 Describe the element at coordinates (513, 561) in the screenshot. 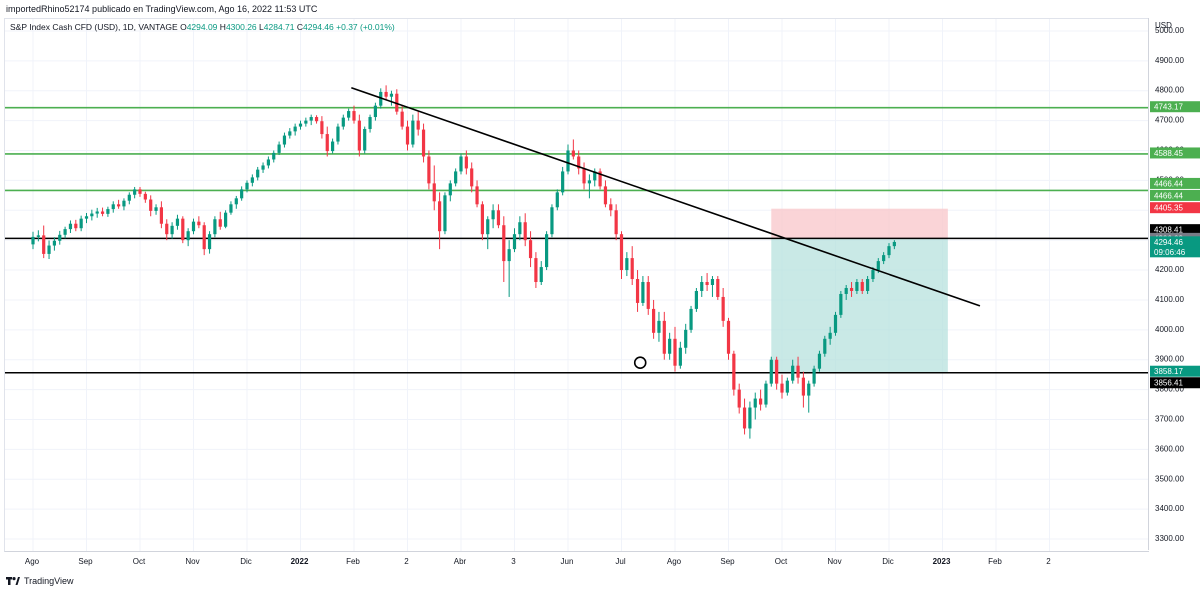

I see `time-tick-label: 3` at that location.